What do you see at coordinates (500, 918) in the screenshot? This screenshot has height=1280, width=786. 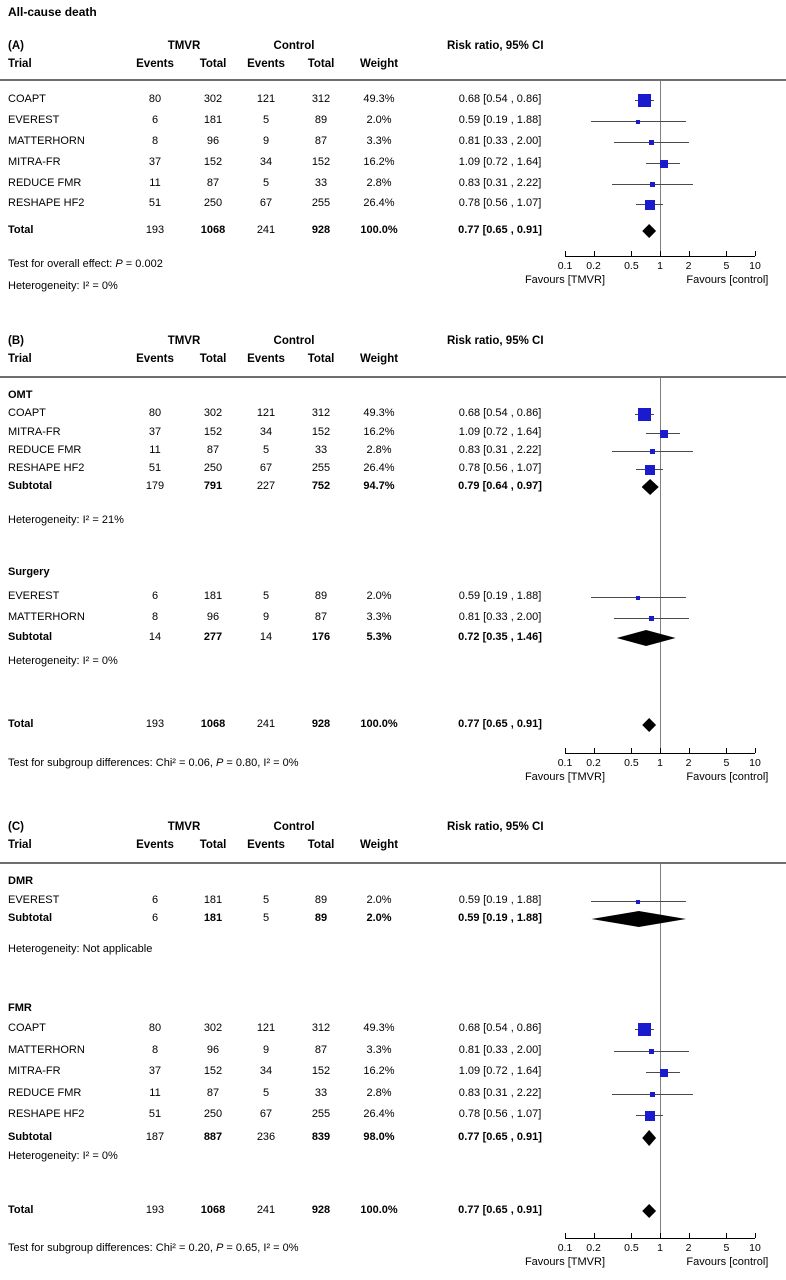 I see `risk-ratio-ci-text: 0.59 [0.19 , 1.88]` at bounding box center [500, 918].